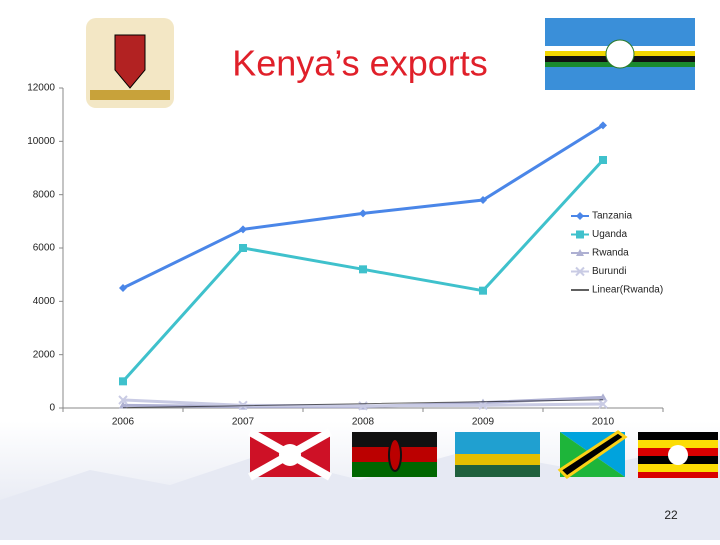  Describe the element at coordinates (609, 234) in the screenshot. I see `legend-label: Uganda` at that location.